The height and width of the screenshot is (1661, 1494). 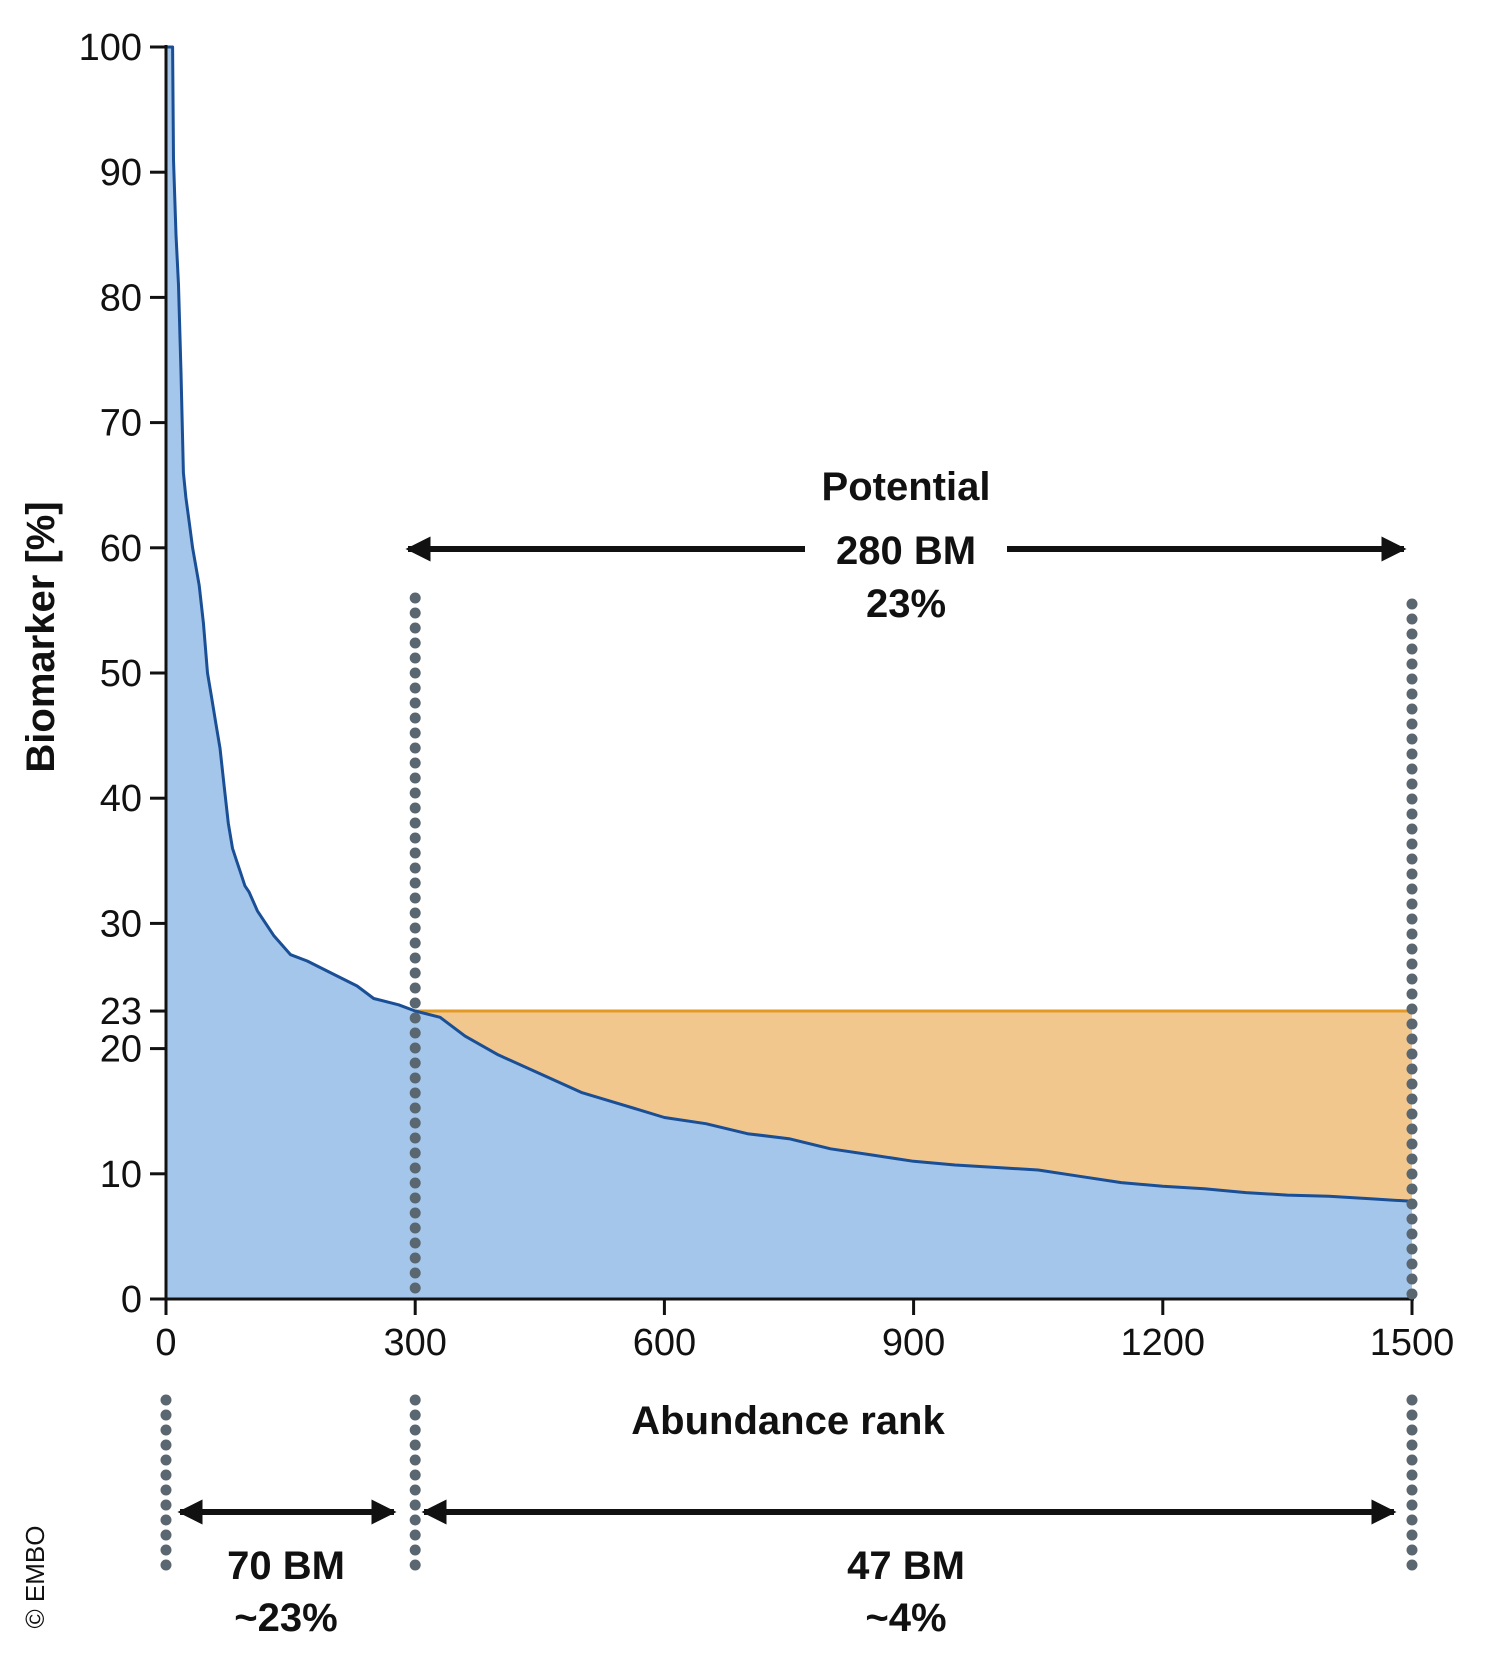 What do you see at coordinates (121, 549) in the screenshot?
I see `y-tick-label: 60` at bounding box center [121, 549].